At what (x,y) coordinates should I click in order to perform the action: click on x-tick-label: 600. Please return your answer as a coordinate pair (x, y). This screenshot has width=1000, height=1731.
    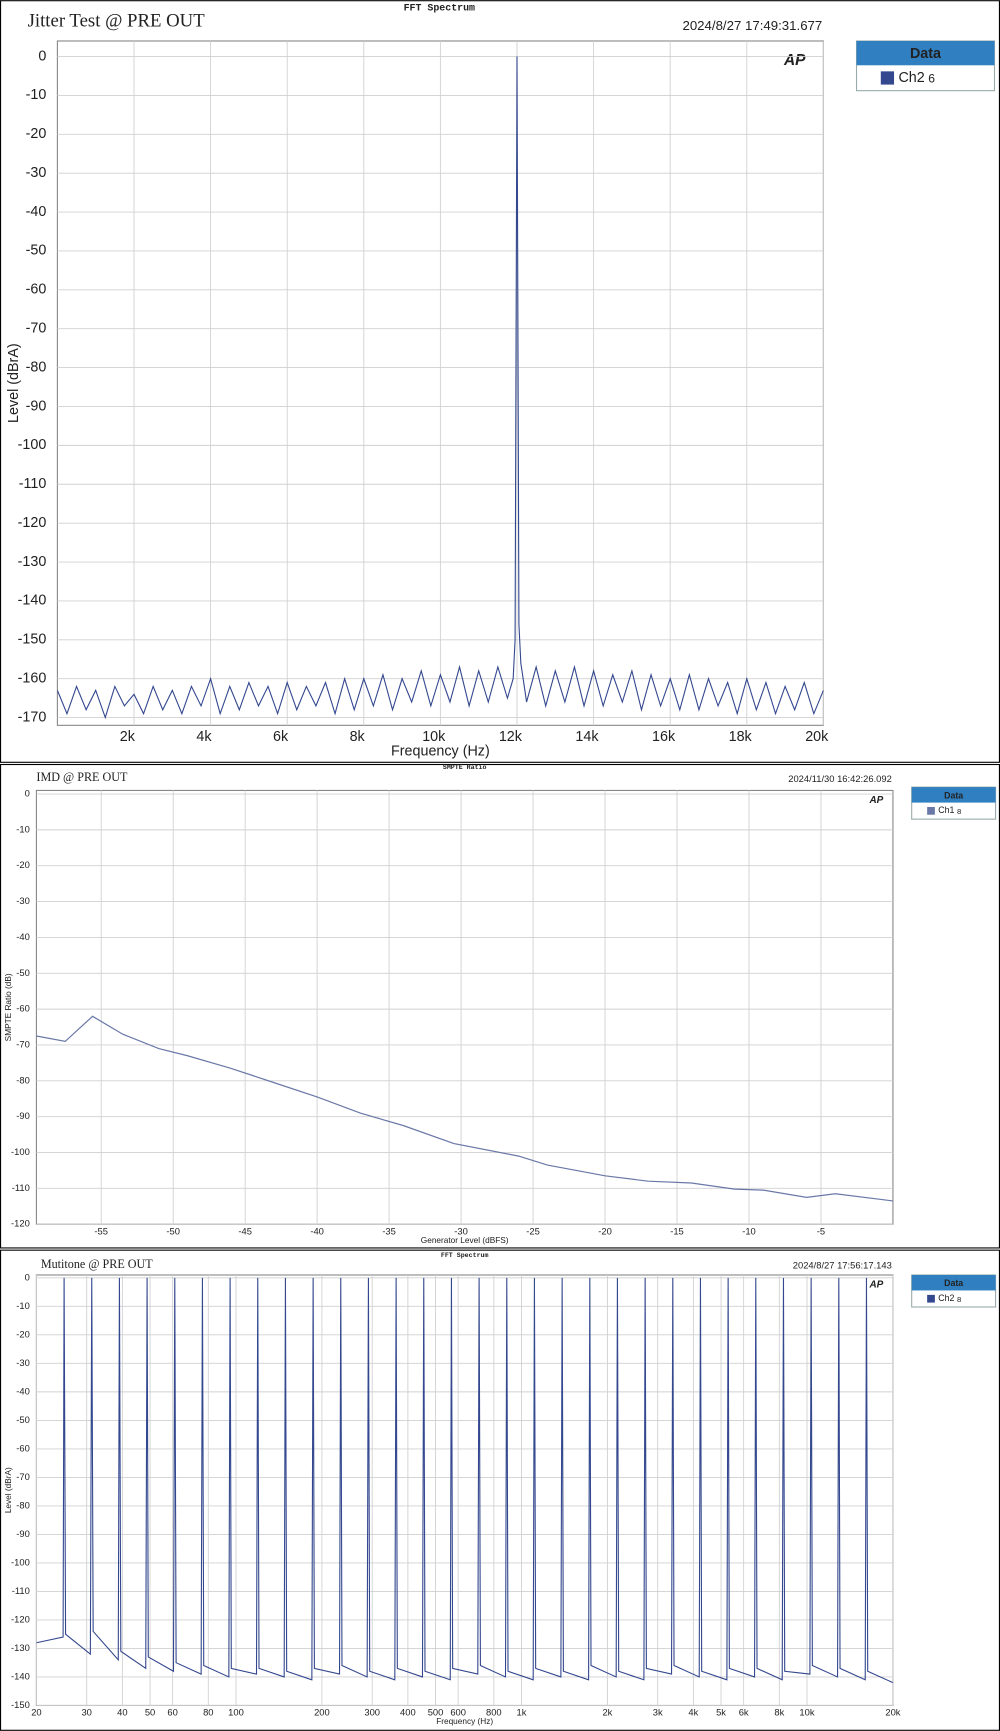
    Looking at the image, I should click on (458, 1713).